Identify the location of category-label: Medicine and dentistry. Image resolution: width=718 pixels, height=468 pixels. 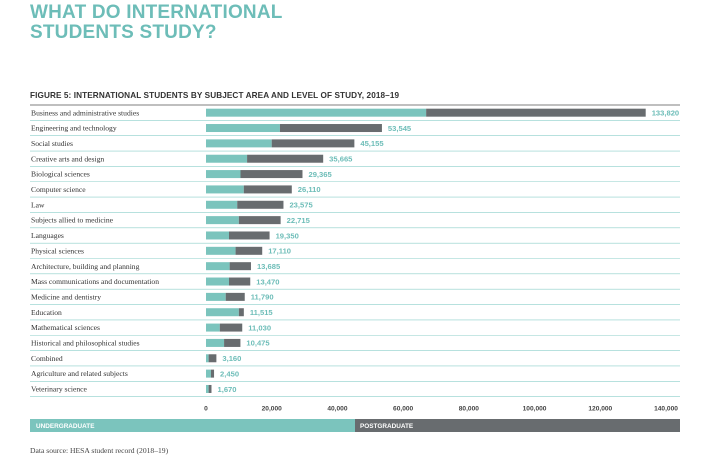
(66, 296).